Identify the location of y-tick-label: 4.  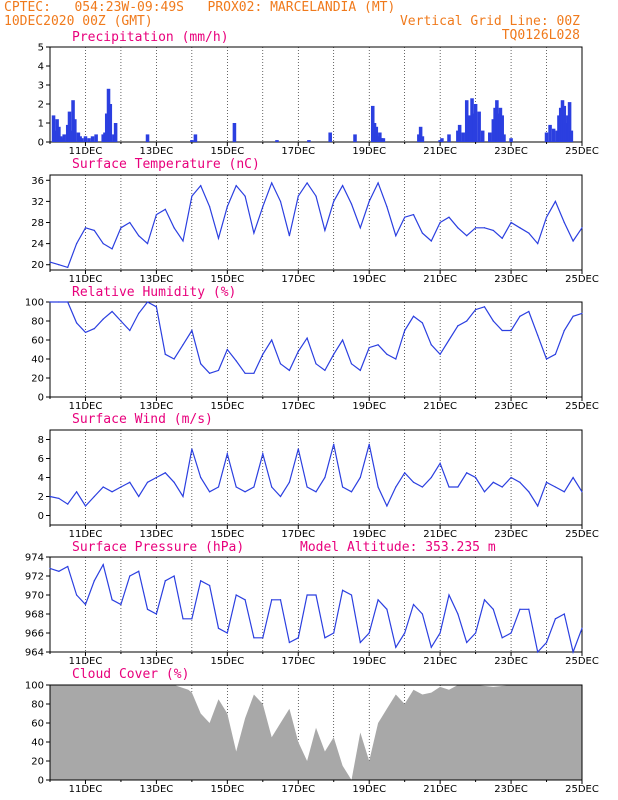
(41, 478).